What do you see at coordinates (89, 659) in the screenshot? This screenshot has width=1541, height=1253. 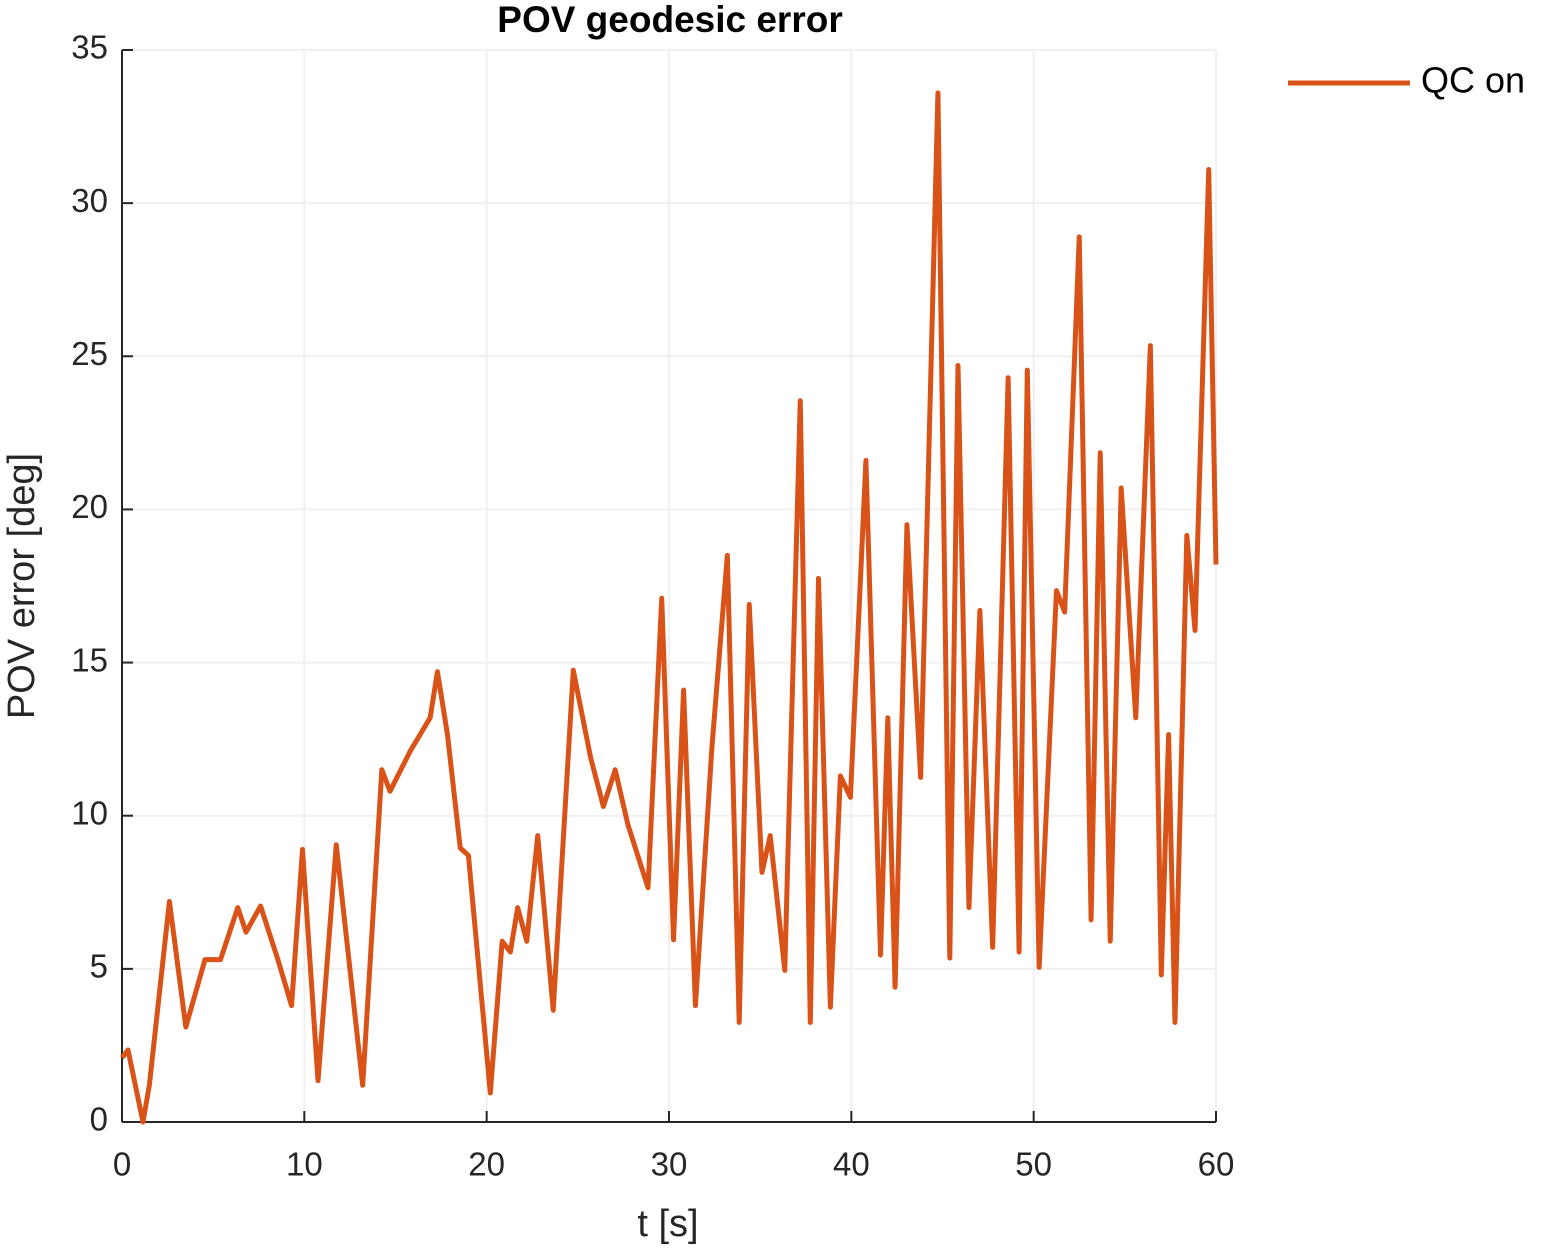 I see `y-tick-label: 15` at bounding box center [89, 659].